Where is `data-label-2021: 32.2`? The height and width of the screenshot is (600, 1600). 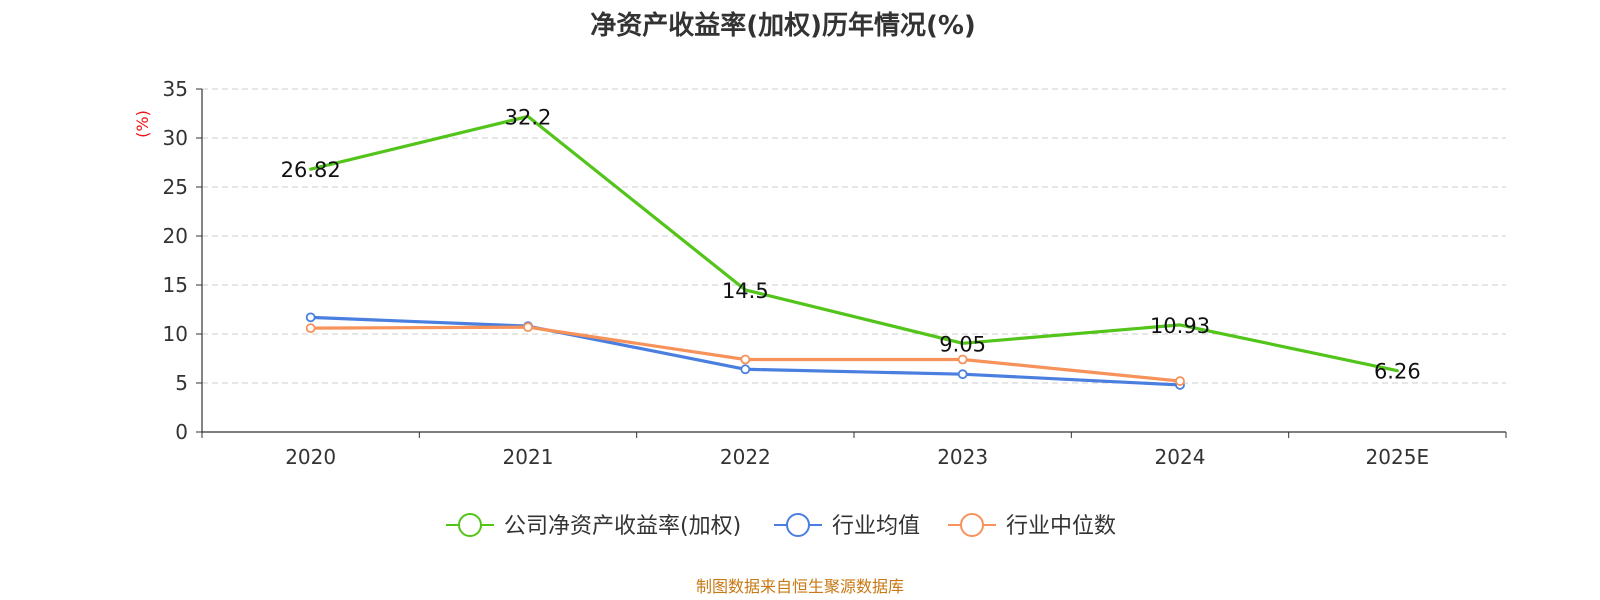 data-label-2021: 32.2 is located at coordinates (528, 117).